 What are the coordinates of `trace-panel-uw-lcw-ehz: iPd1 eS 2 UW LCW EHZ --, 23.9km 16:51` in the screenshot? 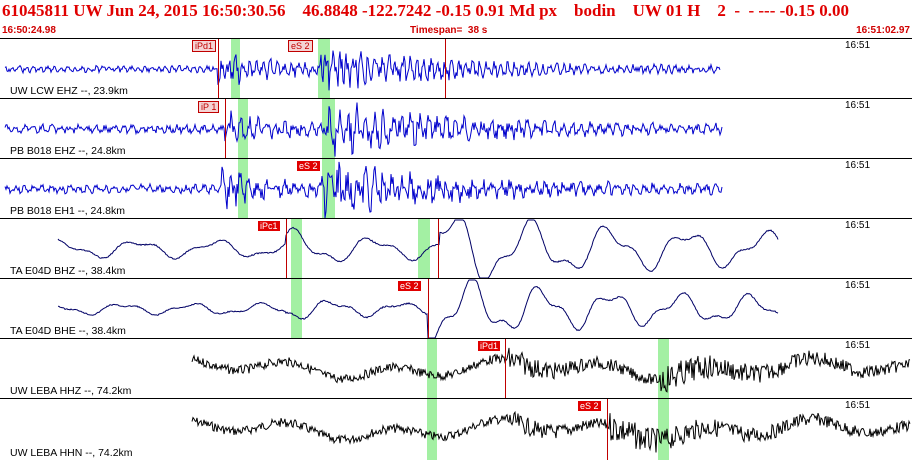 It's located at (456, 68).